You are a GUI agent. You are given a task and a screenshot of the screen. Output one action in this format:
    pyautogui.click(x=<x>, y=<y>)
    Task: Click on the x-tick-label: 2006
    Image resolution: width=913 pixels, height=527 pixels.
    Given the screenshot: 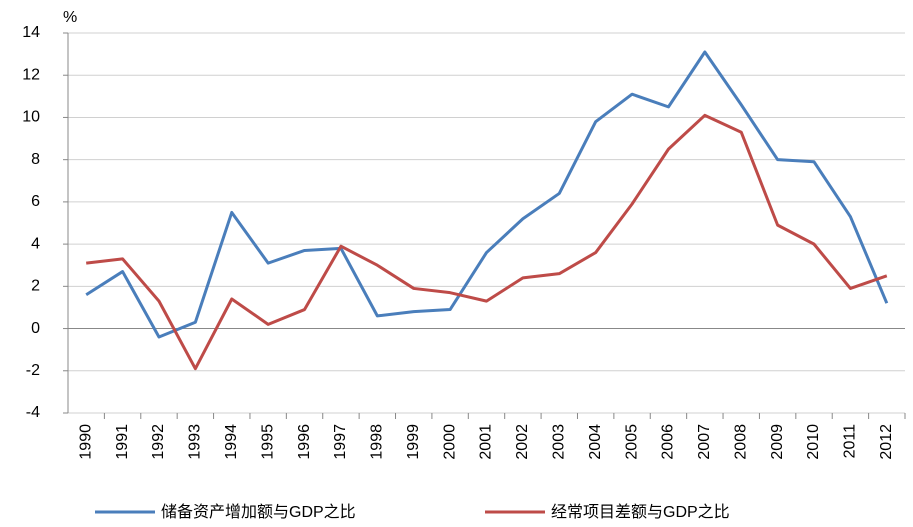 What is the action you would take?
    pyautogui.click(x=668, y=442)
    